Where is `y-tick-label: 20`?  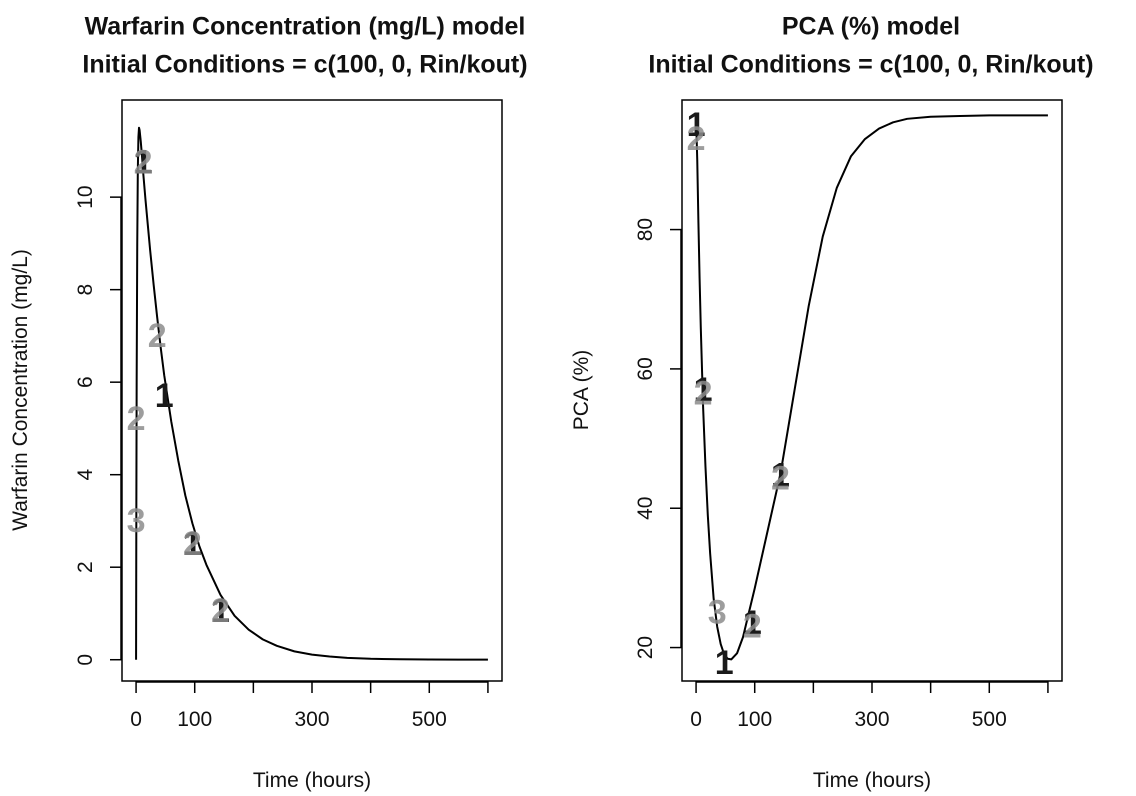 y-tick-label: 20 is located at coordinates (645, 647).